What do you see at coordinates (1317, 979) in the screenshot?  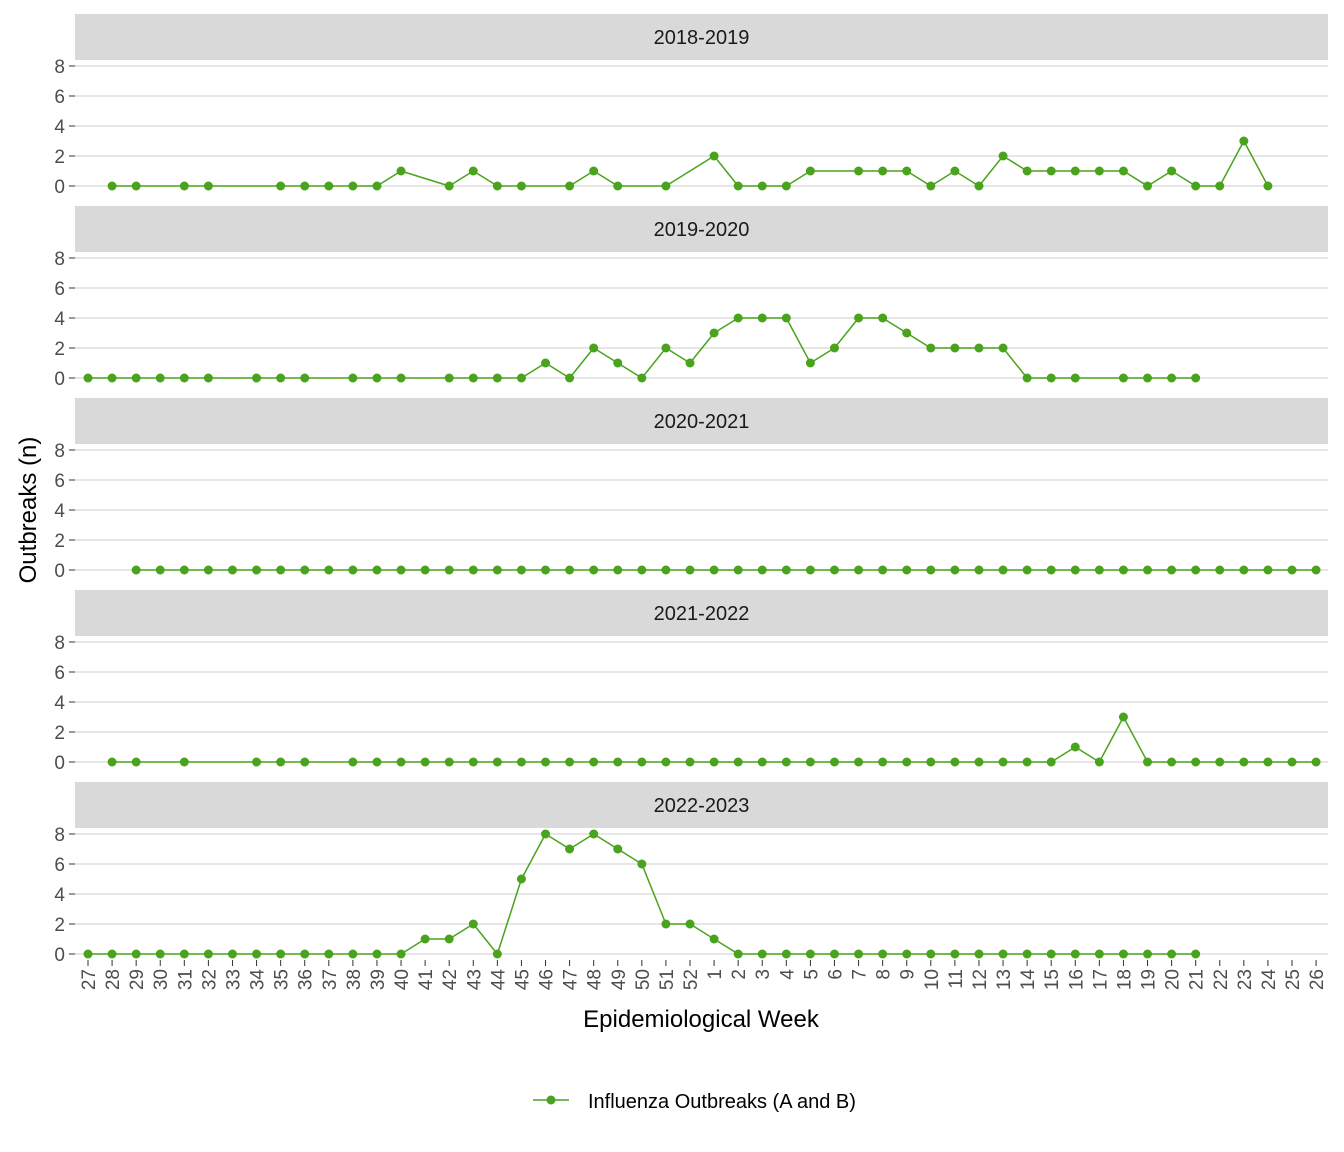 I see `x-tick-label: 26` at bounding box center [1317, 979].